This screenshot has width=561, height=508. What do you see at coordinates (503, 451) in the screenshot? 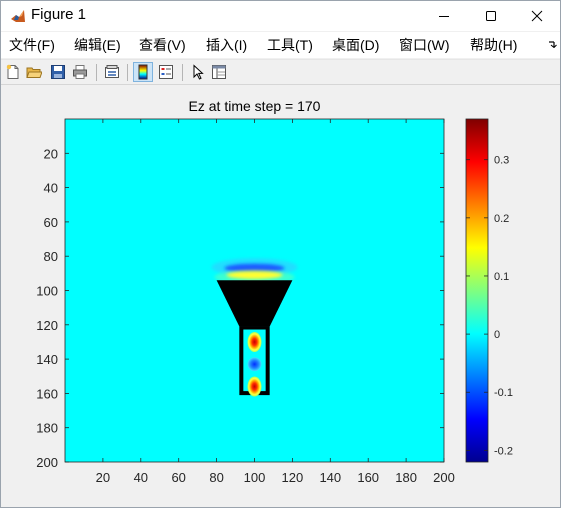
I see `colorbar-tick-label: -0.2` at bounding box center [503, 451].